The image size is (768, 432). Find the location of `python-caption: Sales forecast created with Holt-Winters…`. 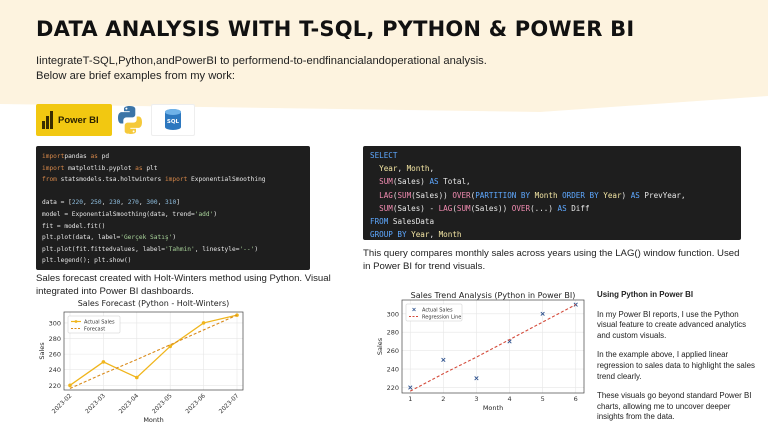

python-caption: Sales forecast created with Holt-Winters… is located at coordinates (183, 285).